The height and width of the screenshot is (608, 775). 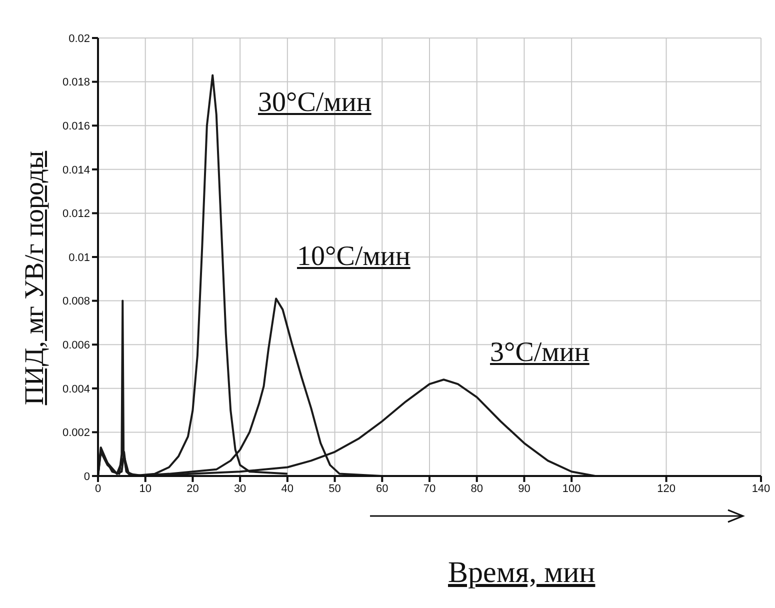 I want to click on x-tick-label: 0, so click(x=98, y=488).